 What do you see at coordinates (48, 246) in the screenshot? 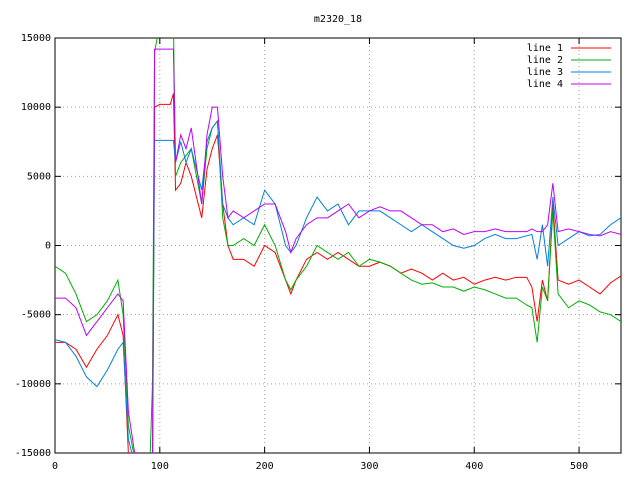
I see `y-tick-label: 0` at bounding box center [48, 246].